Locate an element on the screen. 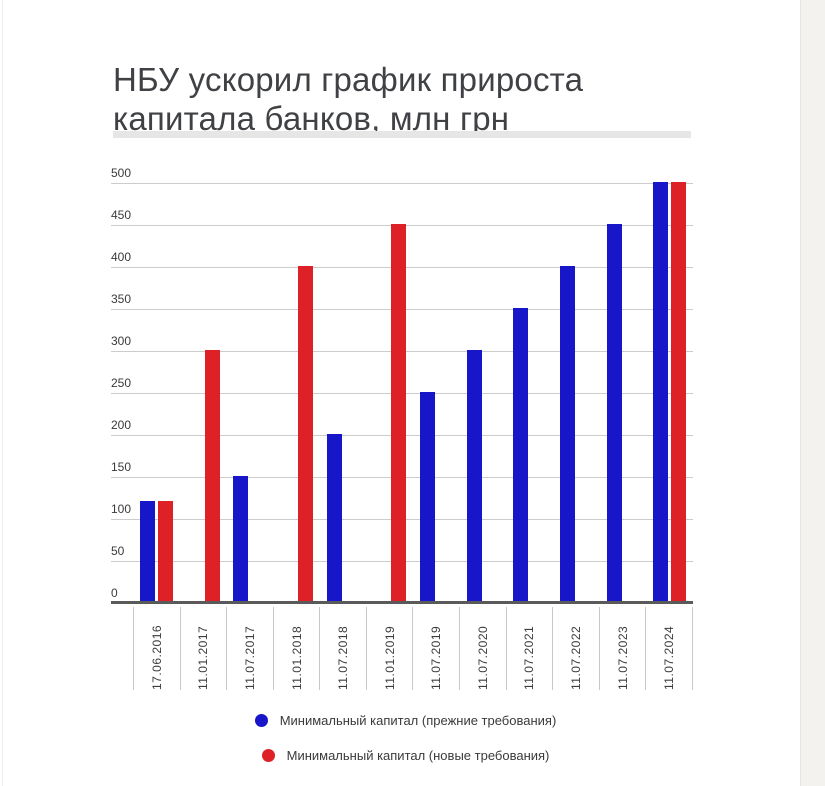  y-axis-label: 50 is located at coordinates (118, 551).